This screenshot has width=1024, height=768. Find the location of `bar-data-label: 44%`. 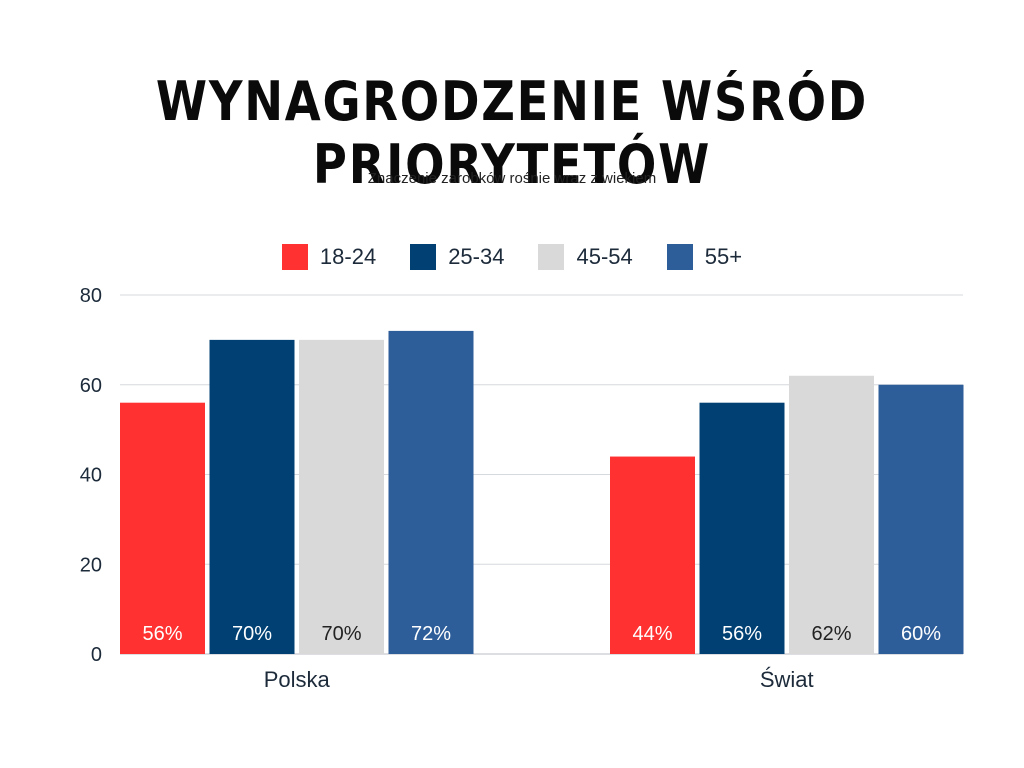

bar-data-label: 44% is located at coordinates (652, 634).